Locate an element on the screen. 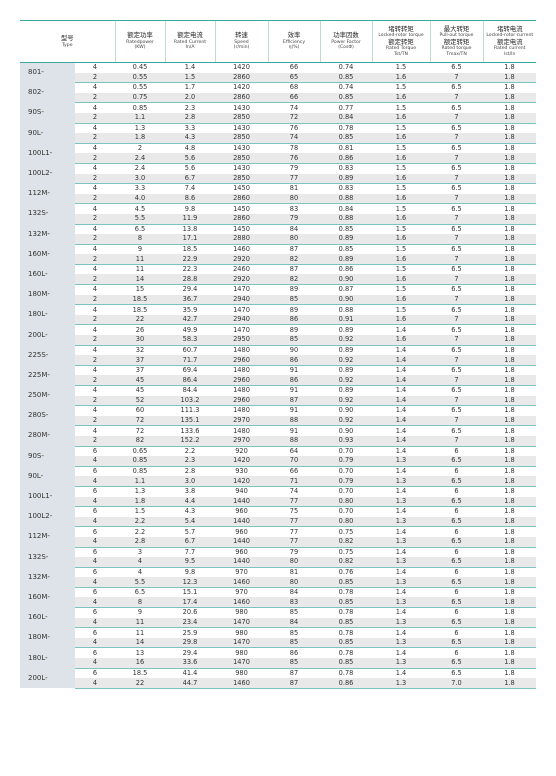 This screenshot has width=556, height=776. table-cell: 4.8 is located at coordinates (190, 148).